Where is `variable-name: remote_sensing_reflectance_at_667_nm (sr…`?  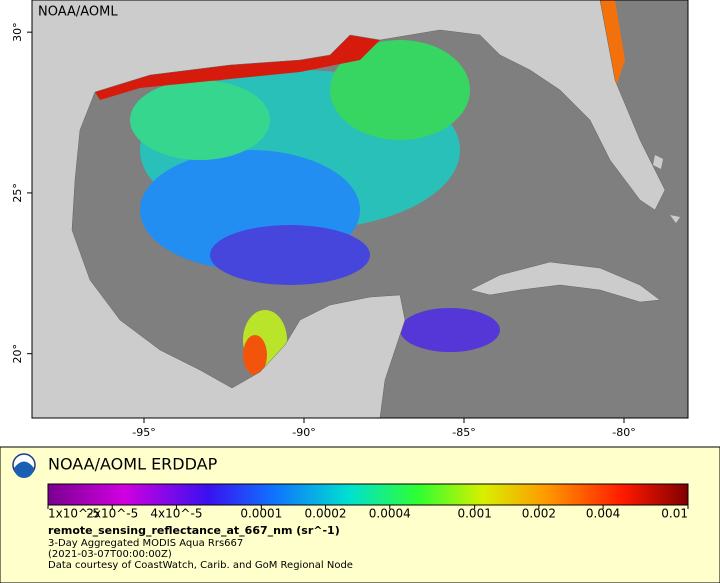 variable-name: remote_sensing_reflectance_at_667_nm (sr… is located at coordinates (194, 530).